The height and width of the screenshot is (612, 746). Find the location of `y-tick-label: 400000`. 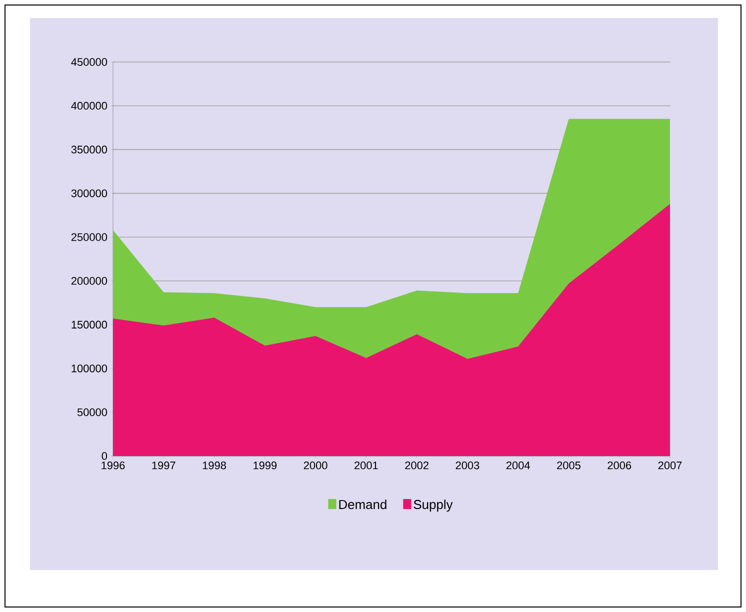

y-tick-label: 400000 is located at coordinates (89, 106).